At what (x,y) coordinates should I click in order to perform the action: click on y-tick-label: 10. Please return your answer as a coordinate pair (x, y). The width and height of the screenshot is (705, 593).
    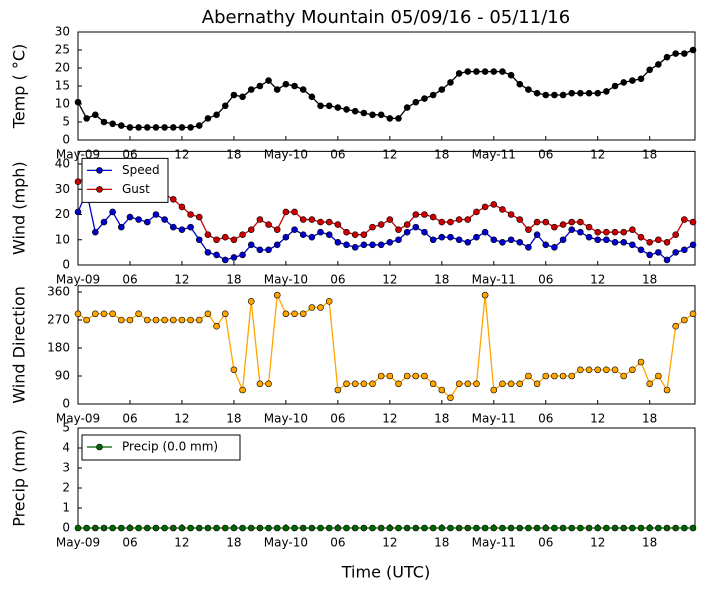
    Looking at the image, I should click on (62, 104).